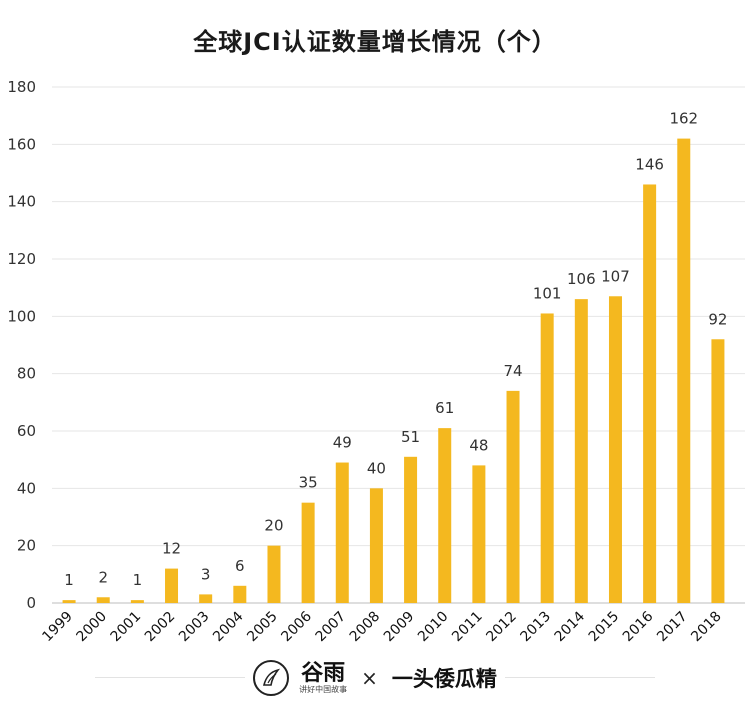 The width and height of the screenshot is (750, 704). What do you see at coordinates (581, 279) in the screenshot?
I see `data-label: 106` at bounding box center [581, 279].